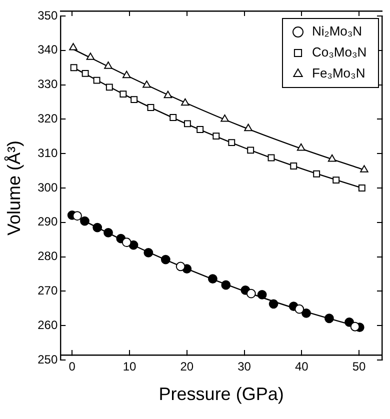 Image resolution: width=390 pixels, height=419 pixels. I want to click on y-tick-label: 250, so click(48, 359).